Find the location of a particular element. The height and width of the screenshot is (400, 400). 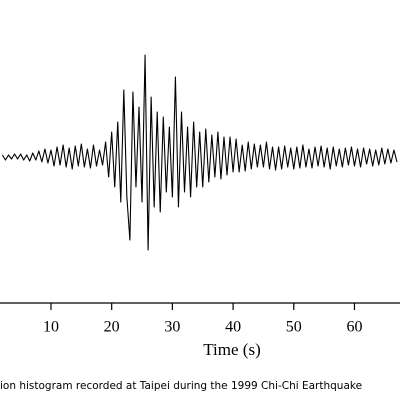

x-tick-label: 20 is located at coordinates (112, 327).